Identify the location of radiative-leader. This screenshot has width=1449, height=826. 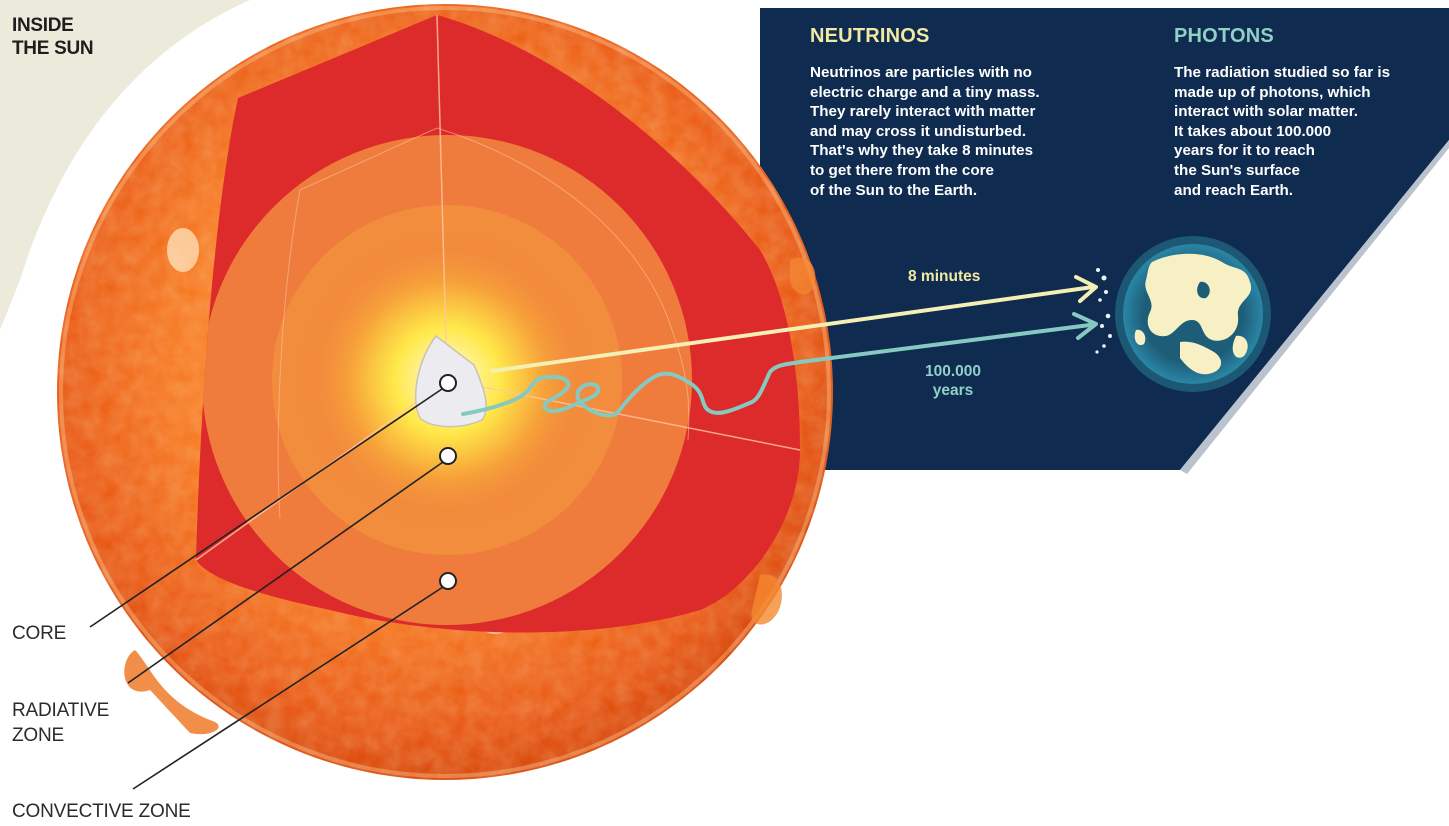
(285, 572).